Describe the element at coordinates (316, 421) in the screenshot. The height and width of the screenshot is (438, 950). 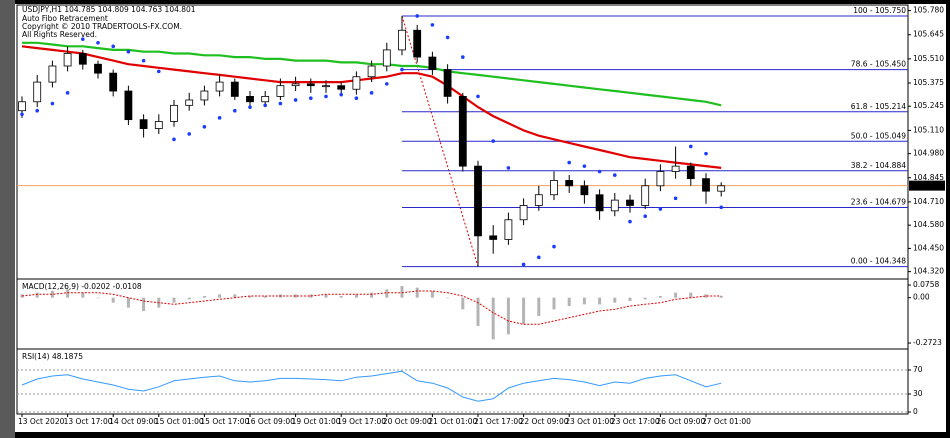
I see `x-tick-label: 19 Oct 01:00` at that location.